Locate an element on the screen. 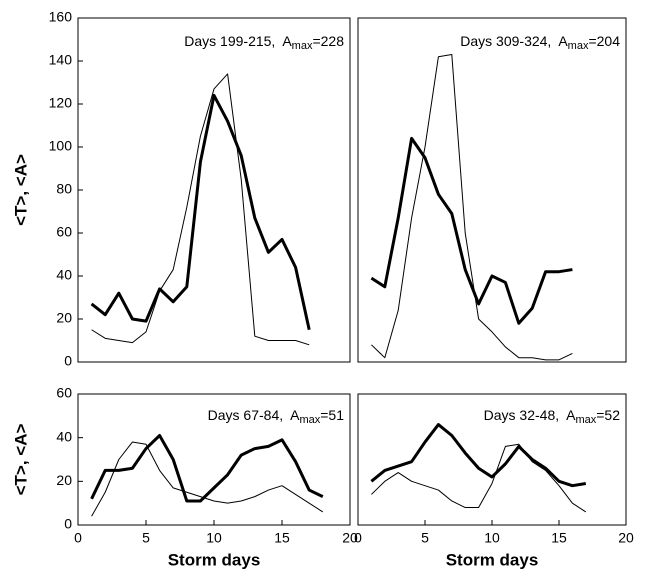 This screenshot has height=573, width=646. annotation-part: =228 is located at coordinates (328, 41).